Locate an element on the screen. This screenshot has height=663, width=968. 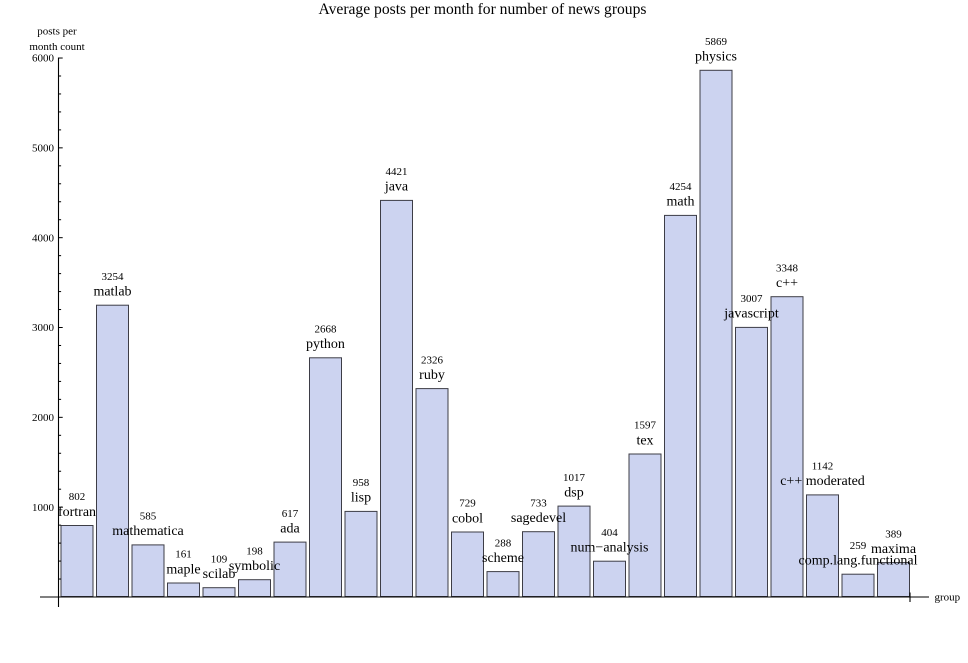
svg-text: 3254 is located at coordinates (113, 277).